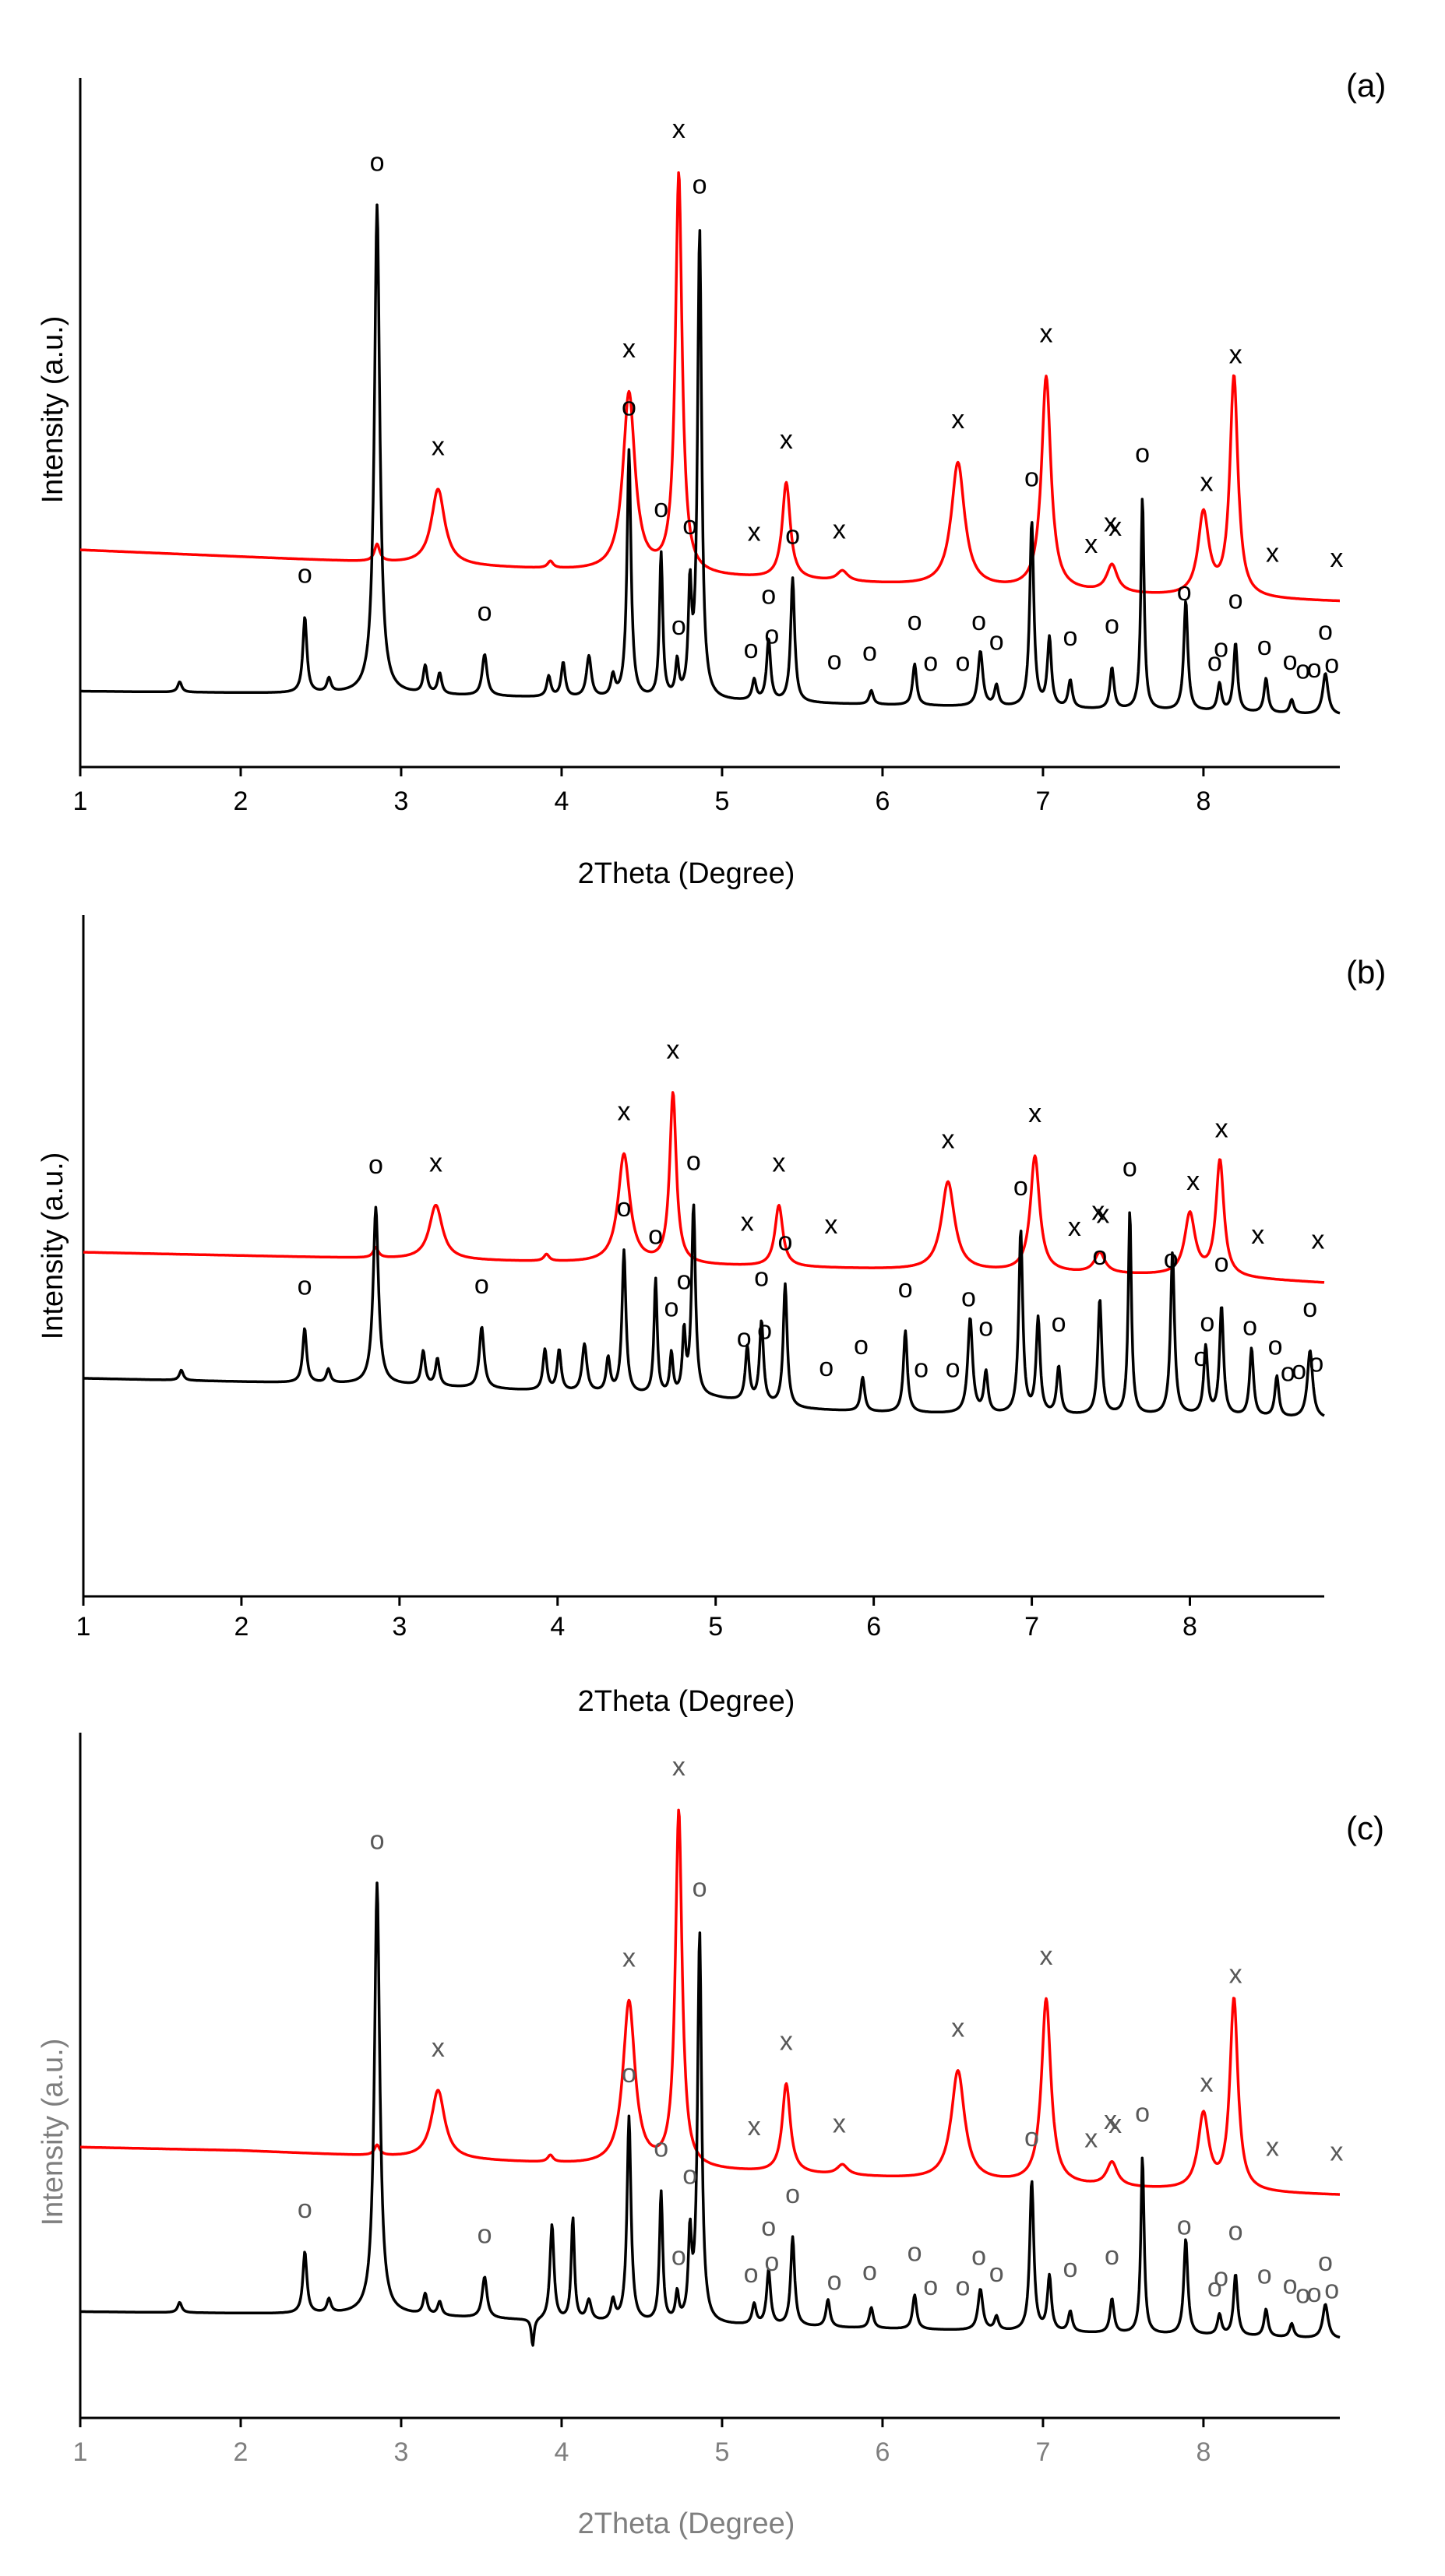 The image size is (1445, 2576). What do you see at coordinates (1366, 972) in the screenshot?
I see `panel-label: (b)` at bounding box center [1366, 972].